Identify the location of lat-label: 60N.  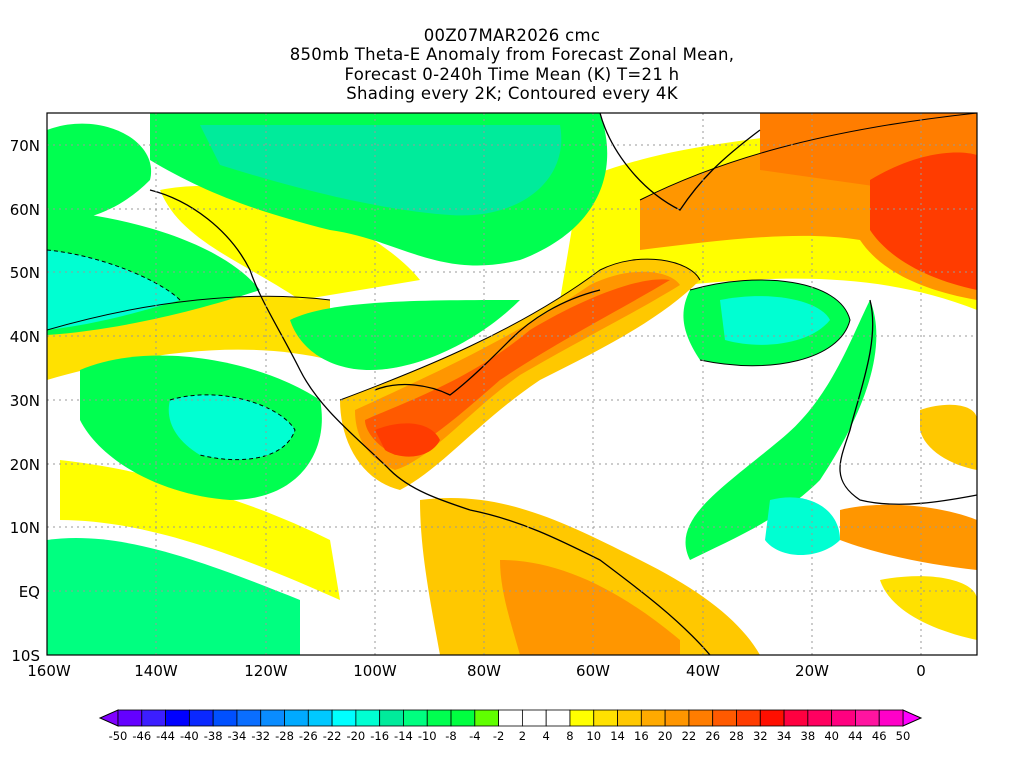
(25, 210).